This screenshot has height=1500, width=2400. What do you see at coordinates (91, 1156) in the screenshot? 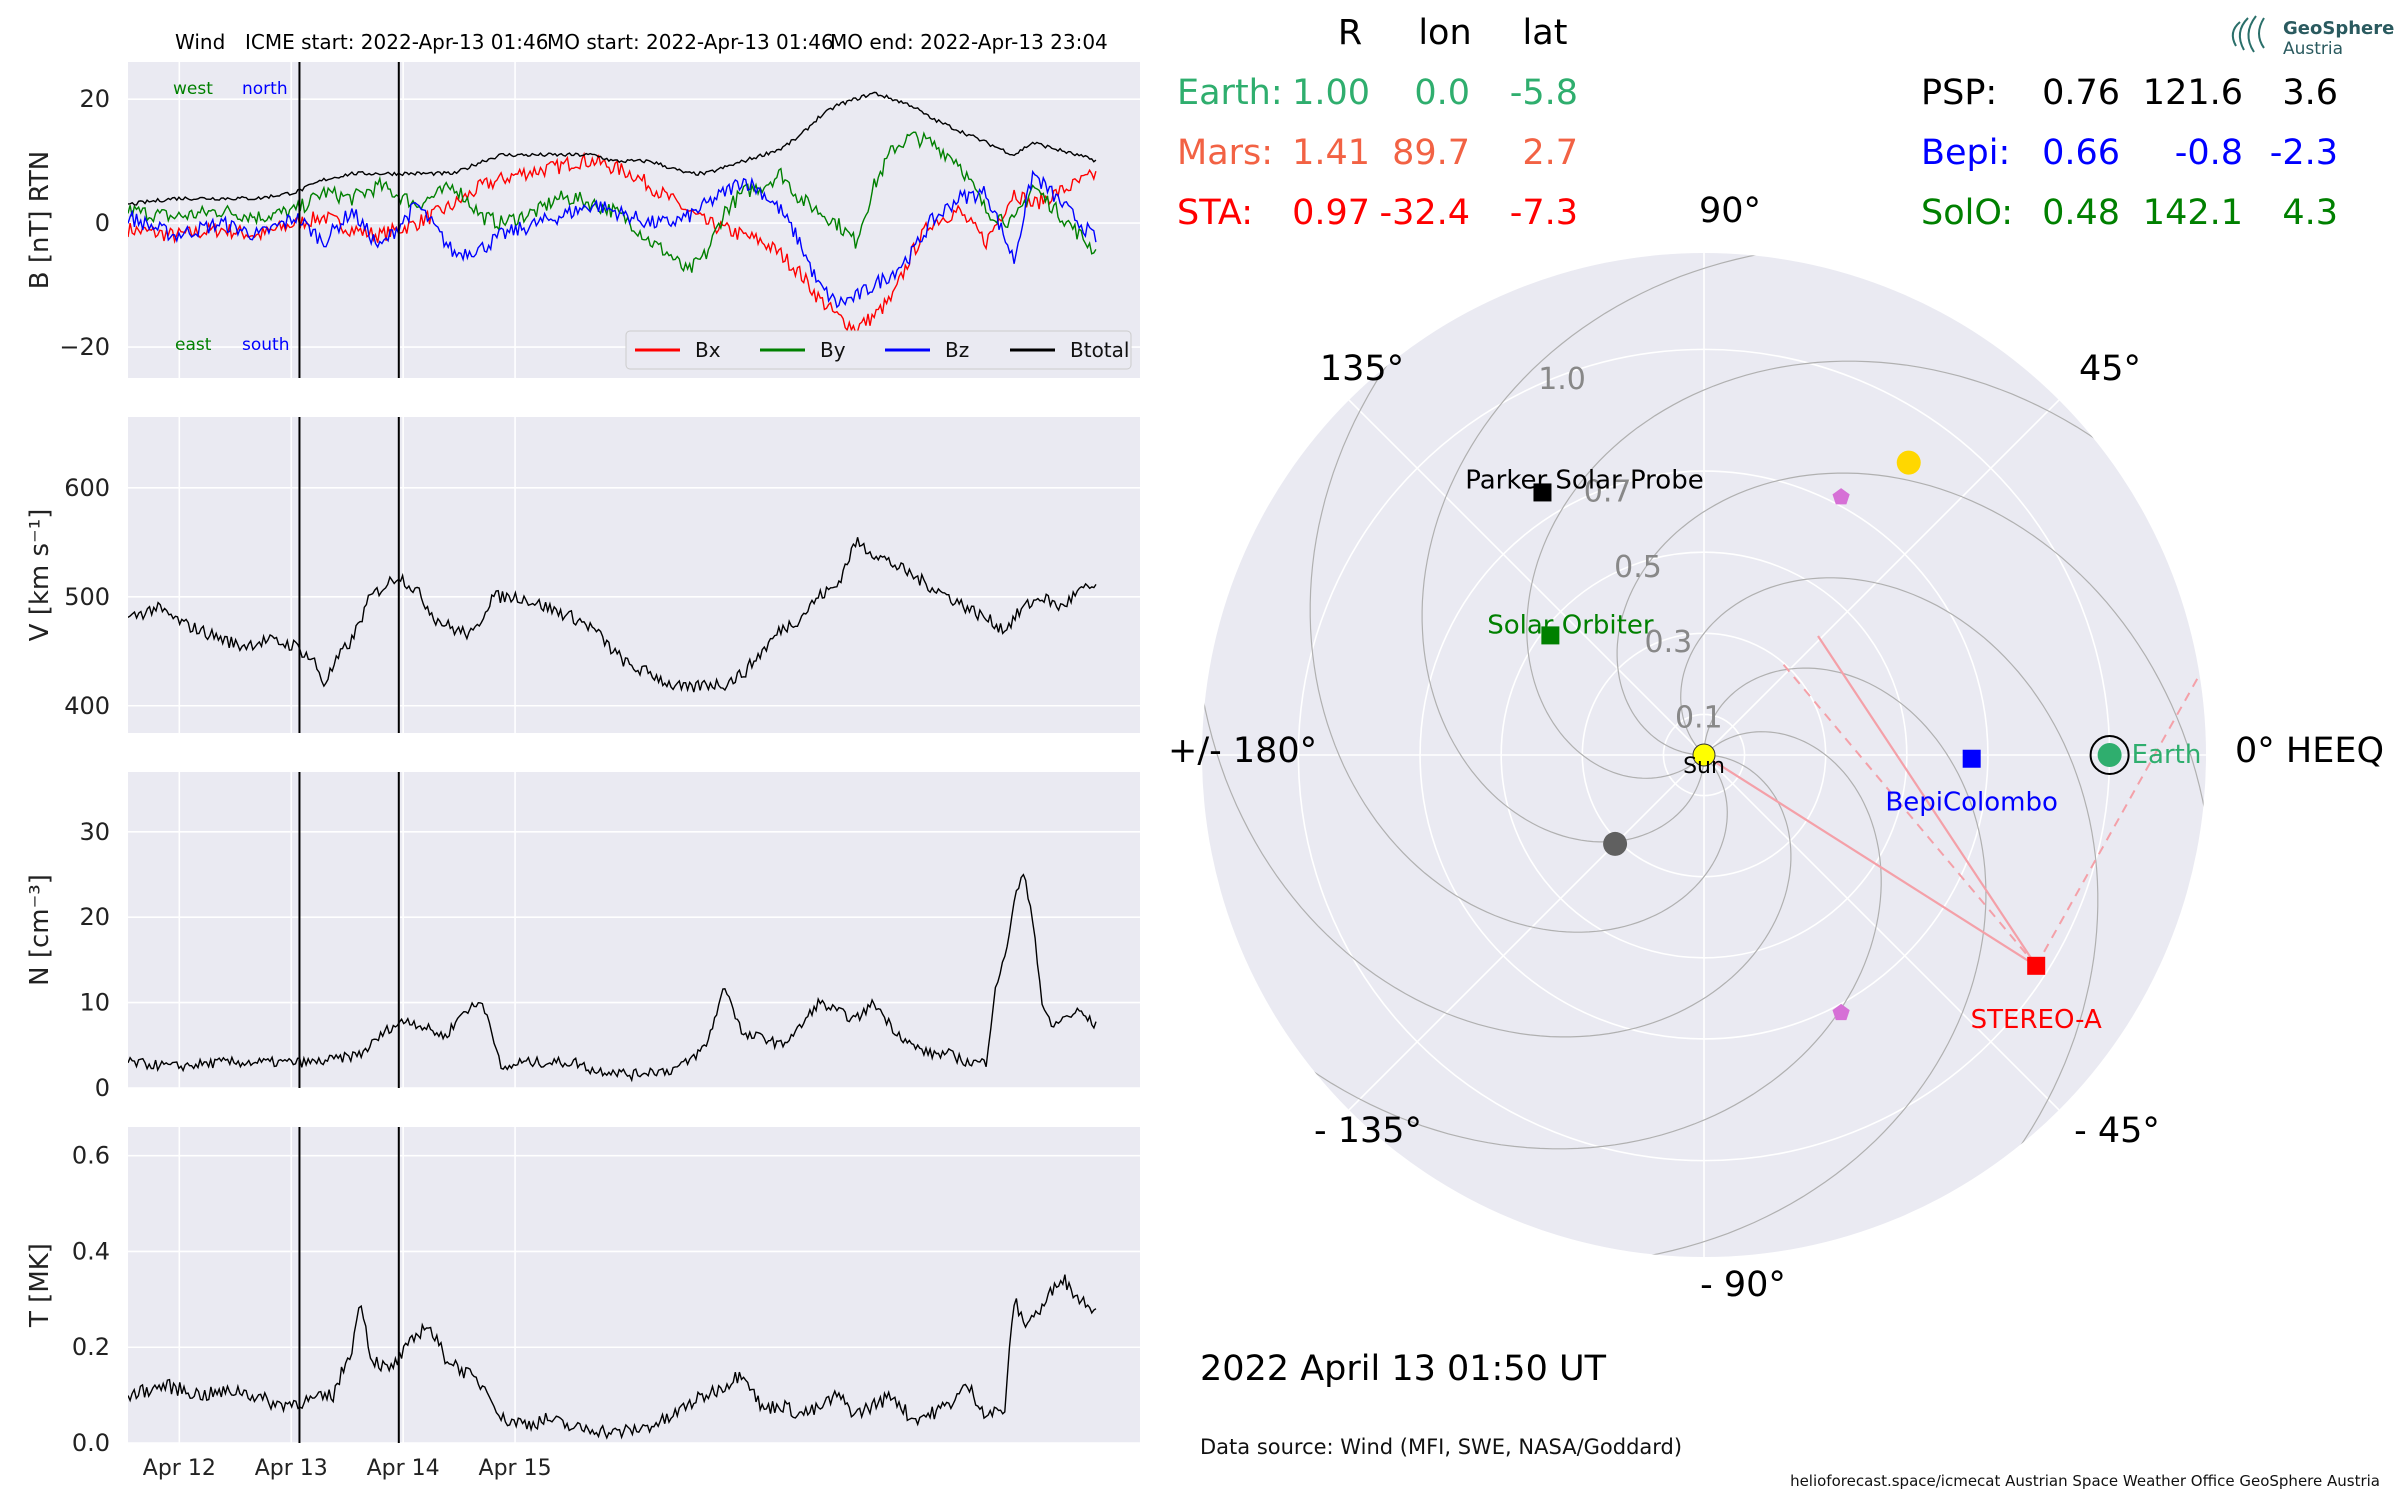
I see `y-tick-label: 0.6` at bounding box center [91, 1156].